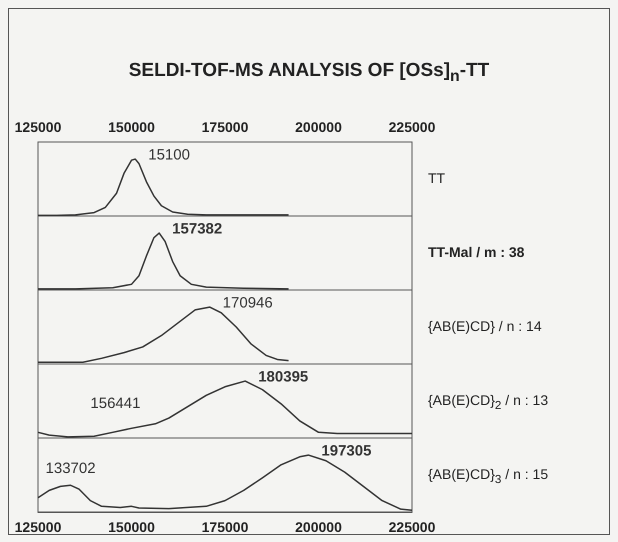 This screenshot has height=542, width=618. Describe the element at coordinates (485, 326) in the screenshot. I see `text: {AB(E)CD} / n : 14` at that location.